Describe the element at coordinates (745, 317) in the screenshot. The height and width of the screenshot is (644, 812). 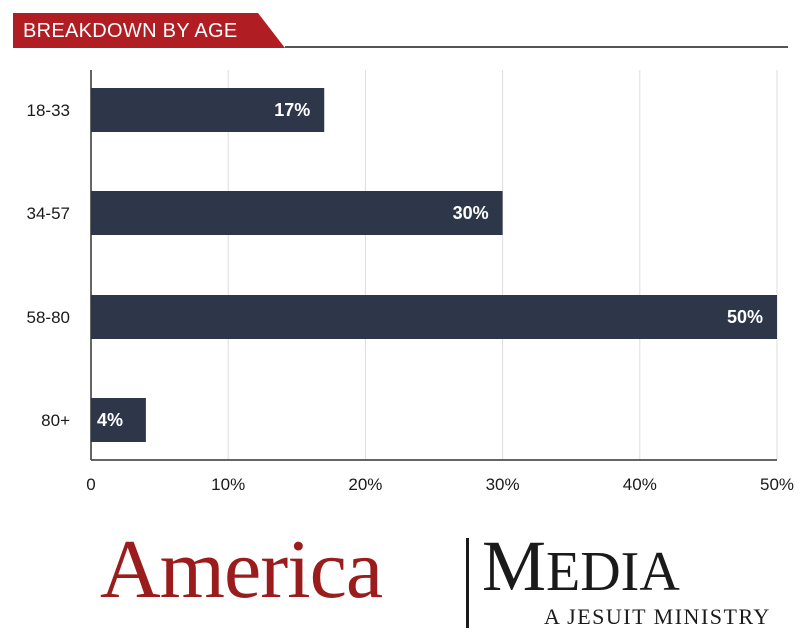
I see `data-label: 50%` at that location.